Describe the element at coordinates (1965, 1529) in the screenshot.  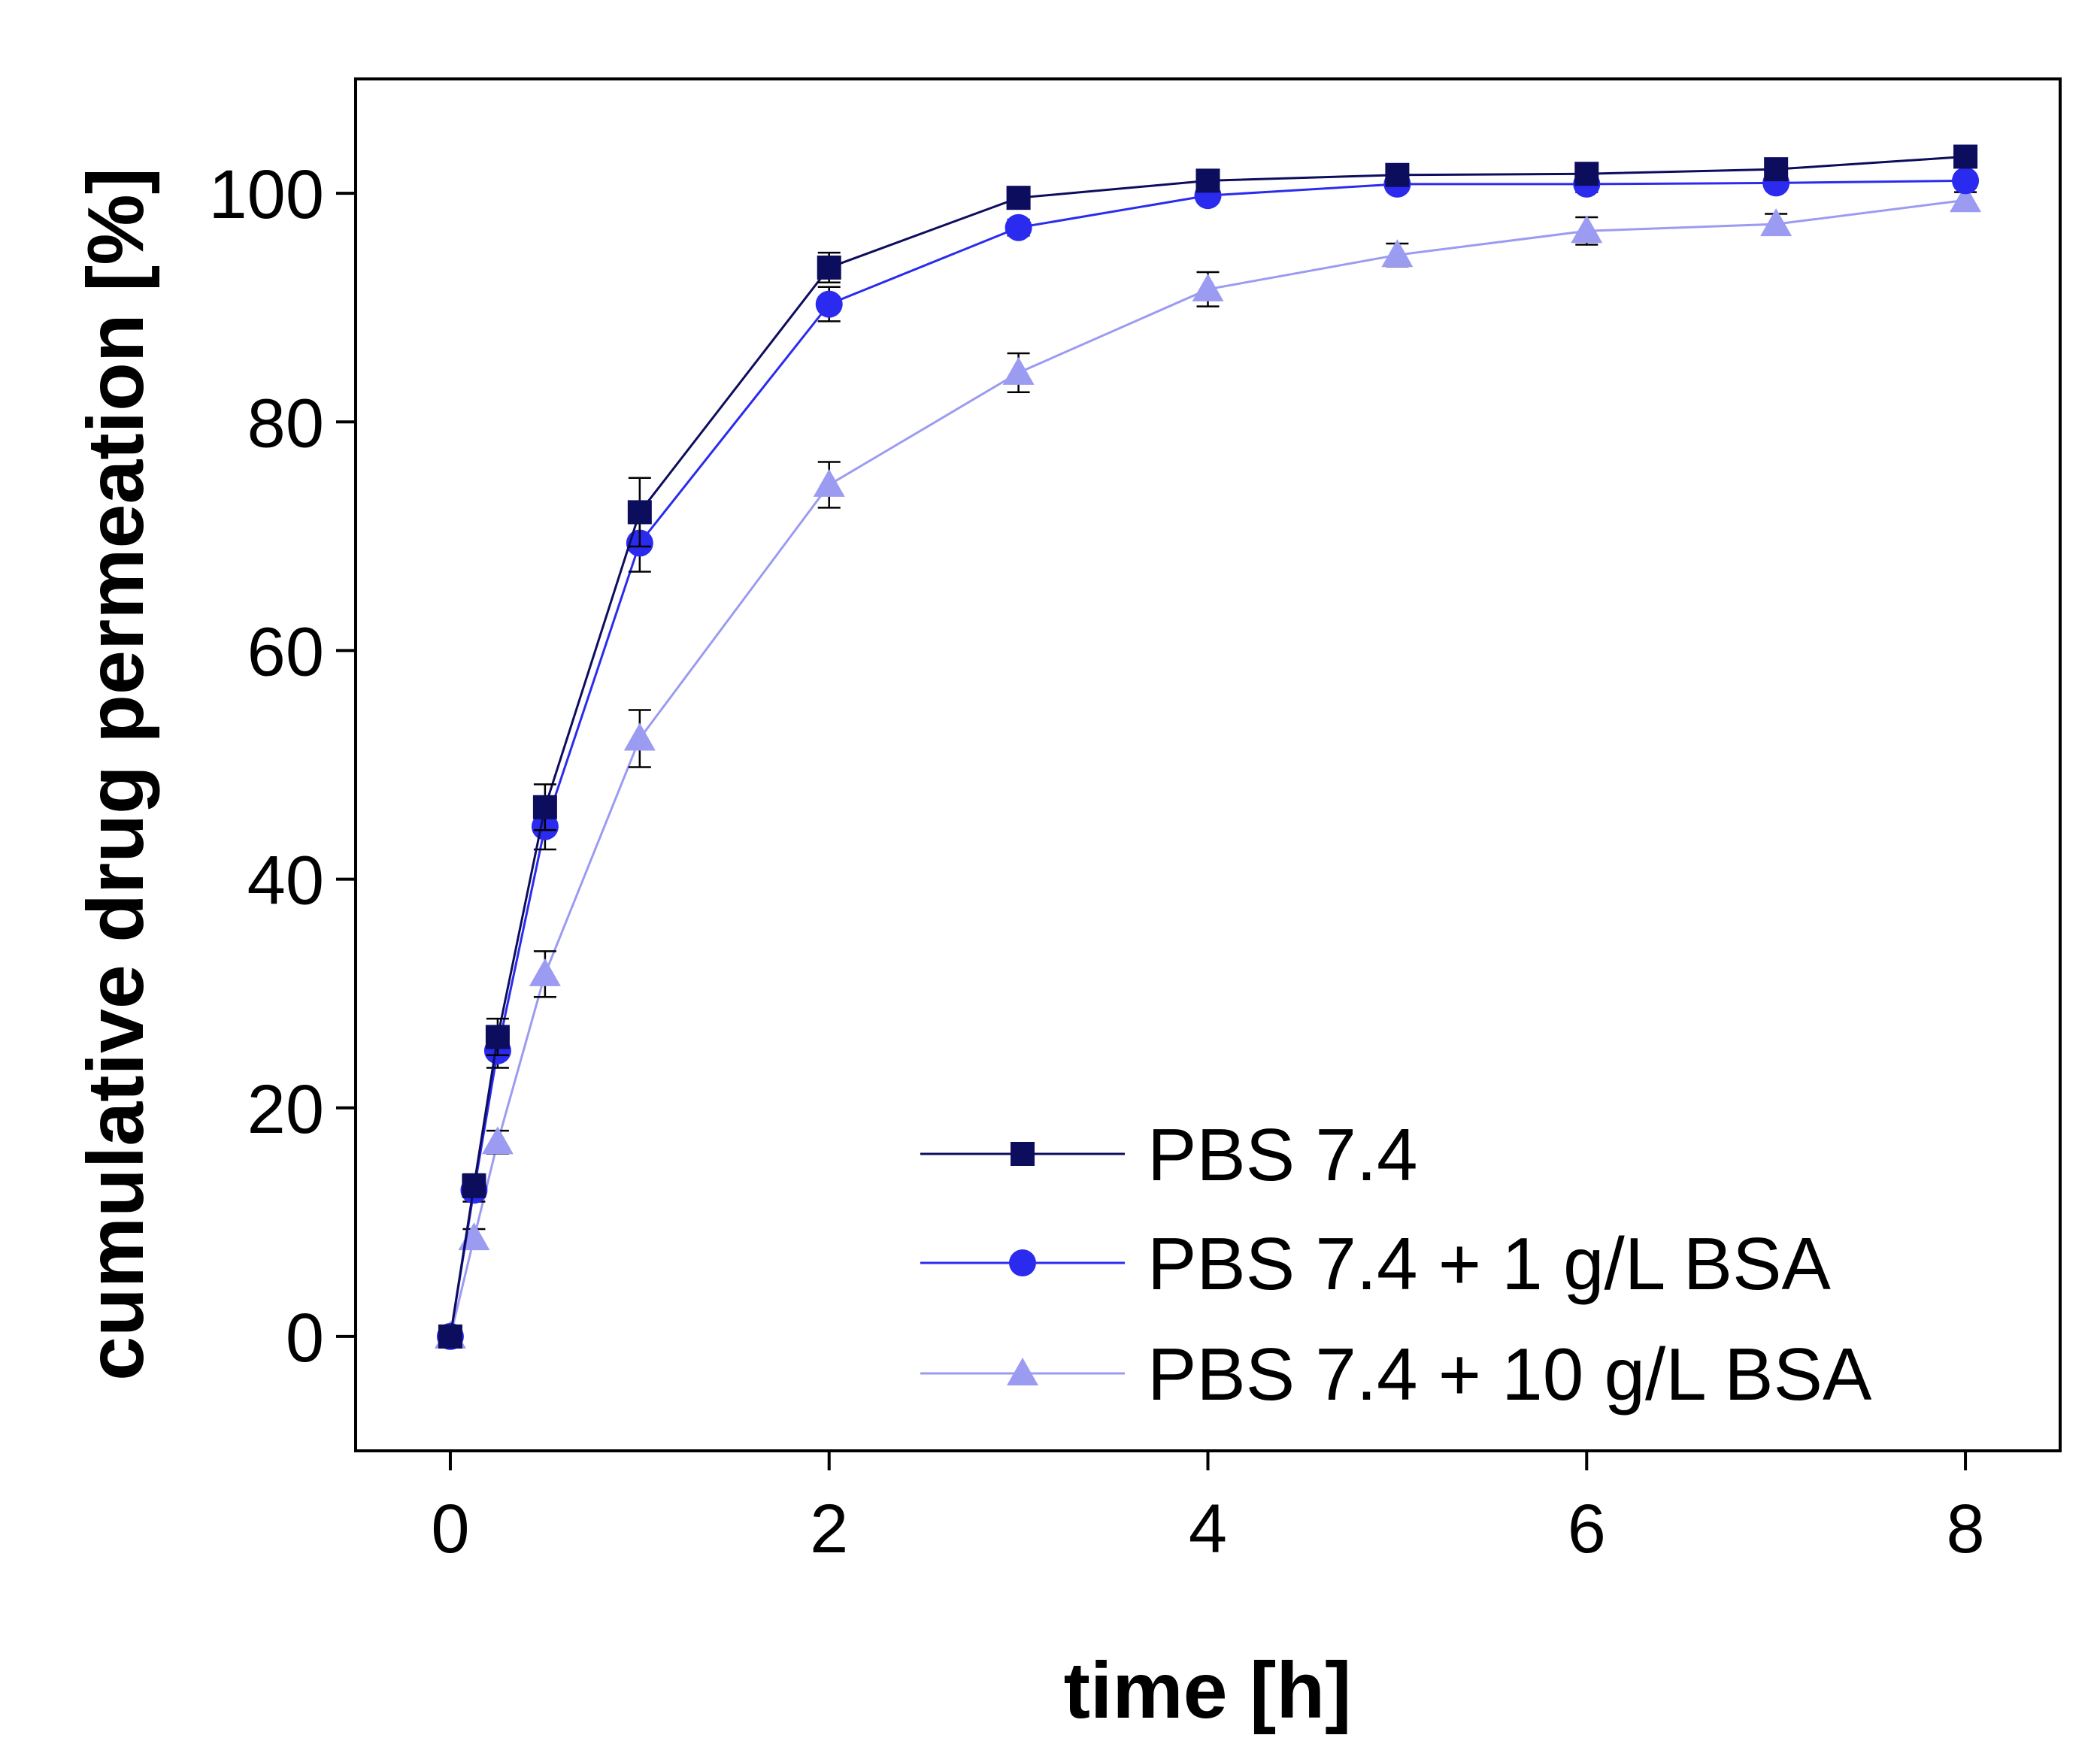
I see `x-tick-label: 8` at that location.